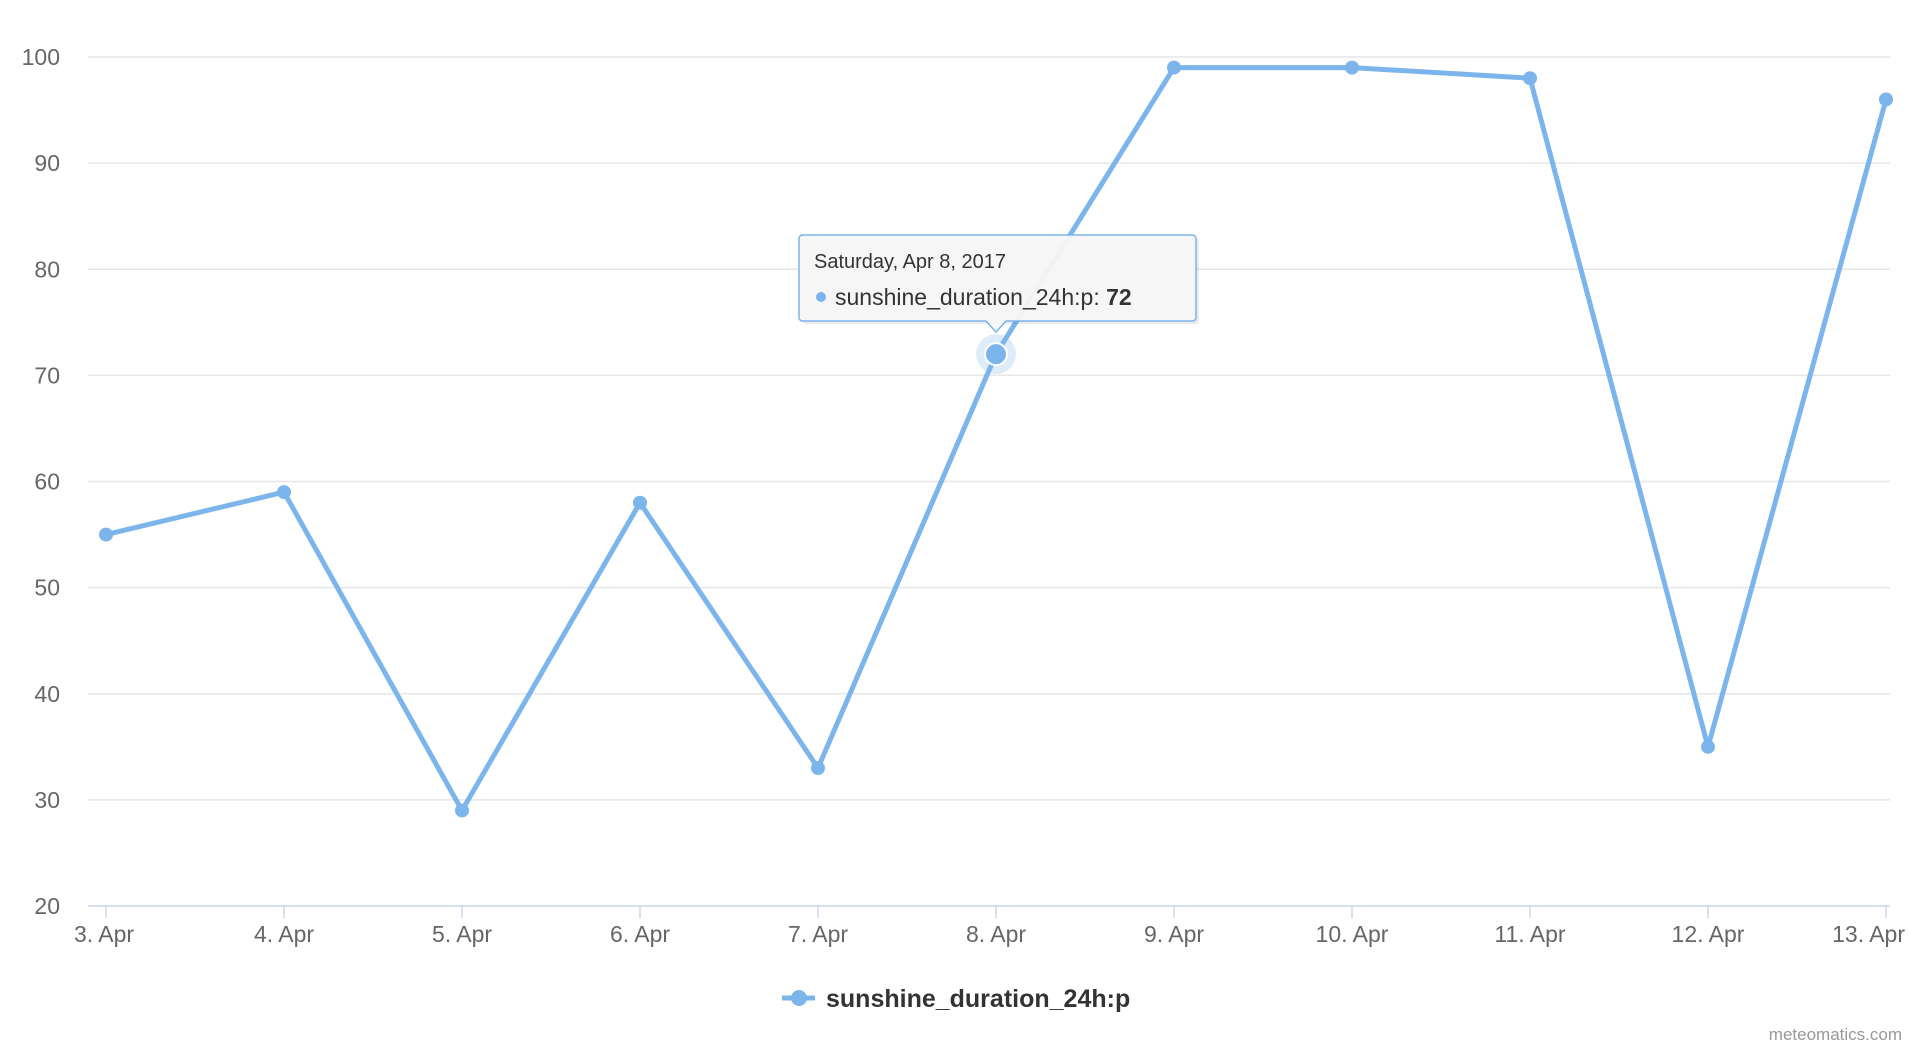  What do you see at coordinates (996, 354) in the screenshot?
I see `data-point-hovered` at bounding box center [996, 354].